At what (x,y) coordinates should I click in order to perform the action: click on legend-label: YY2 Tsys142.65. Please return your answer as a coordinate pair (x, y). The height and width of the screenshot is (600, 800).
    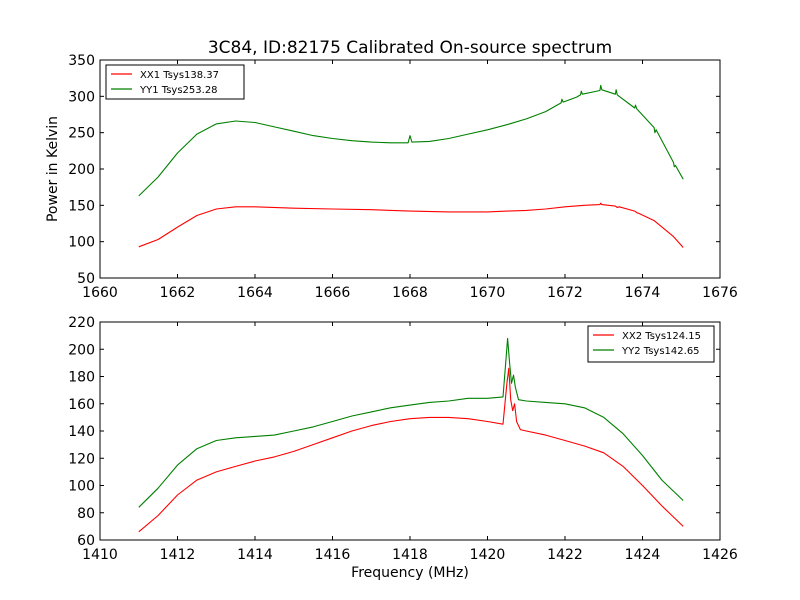
    Looking at the image, I should click on (660, 351).